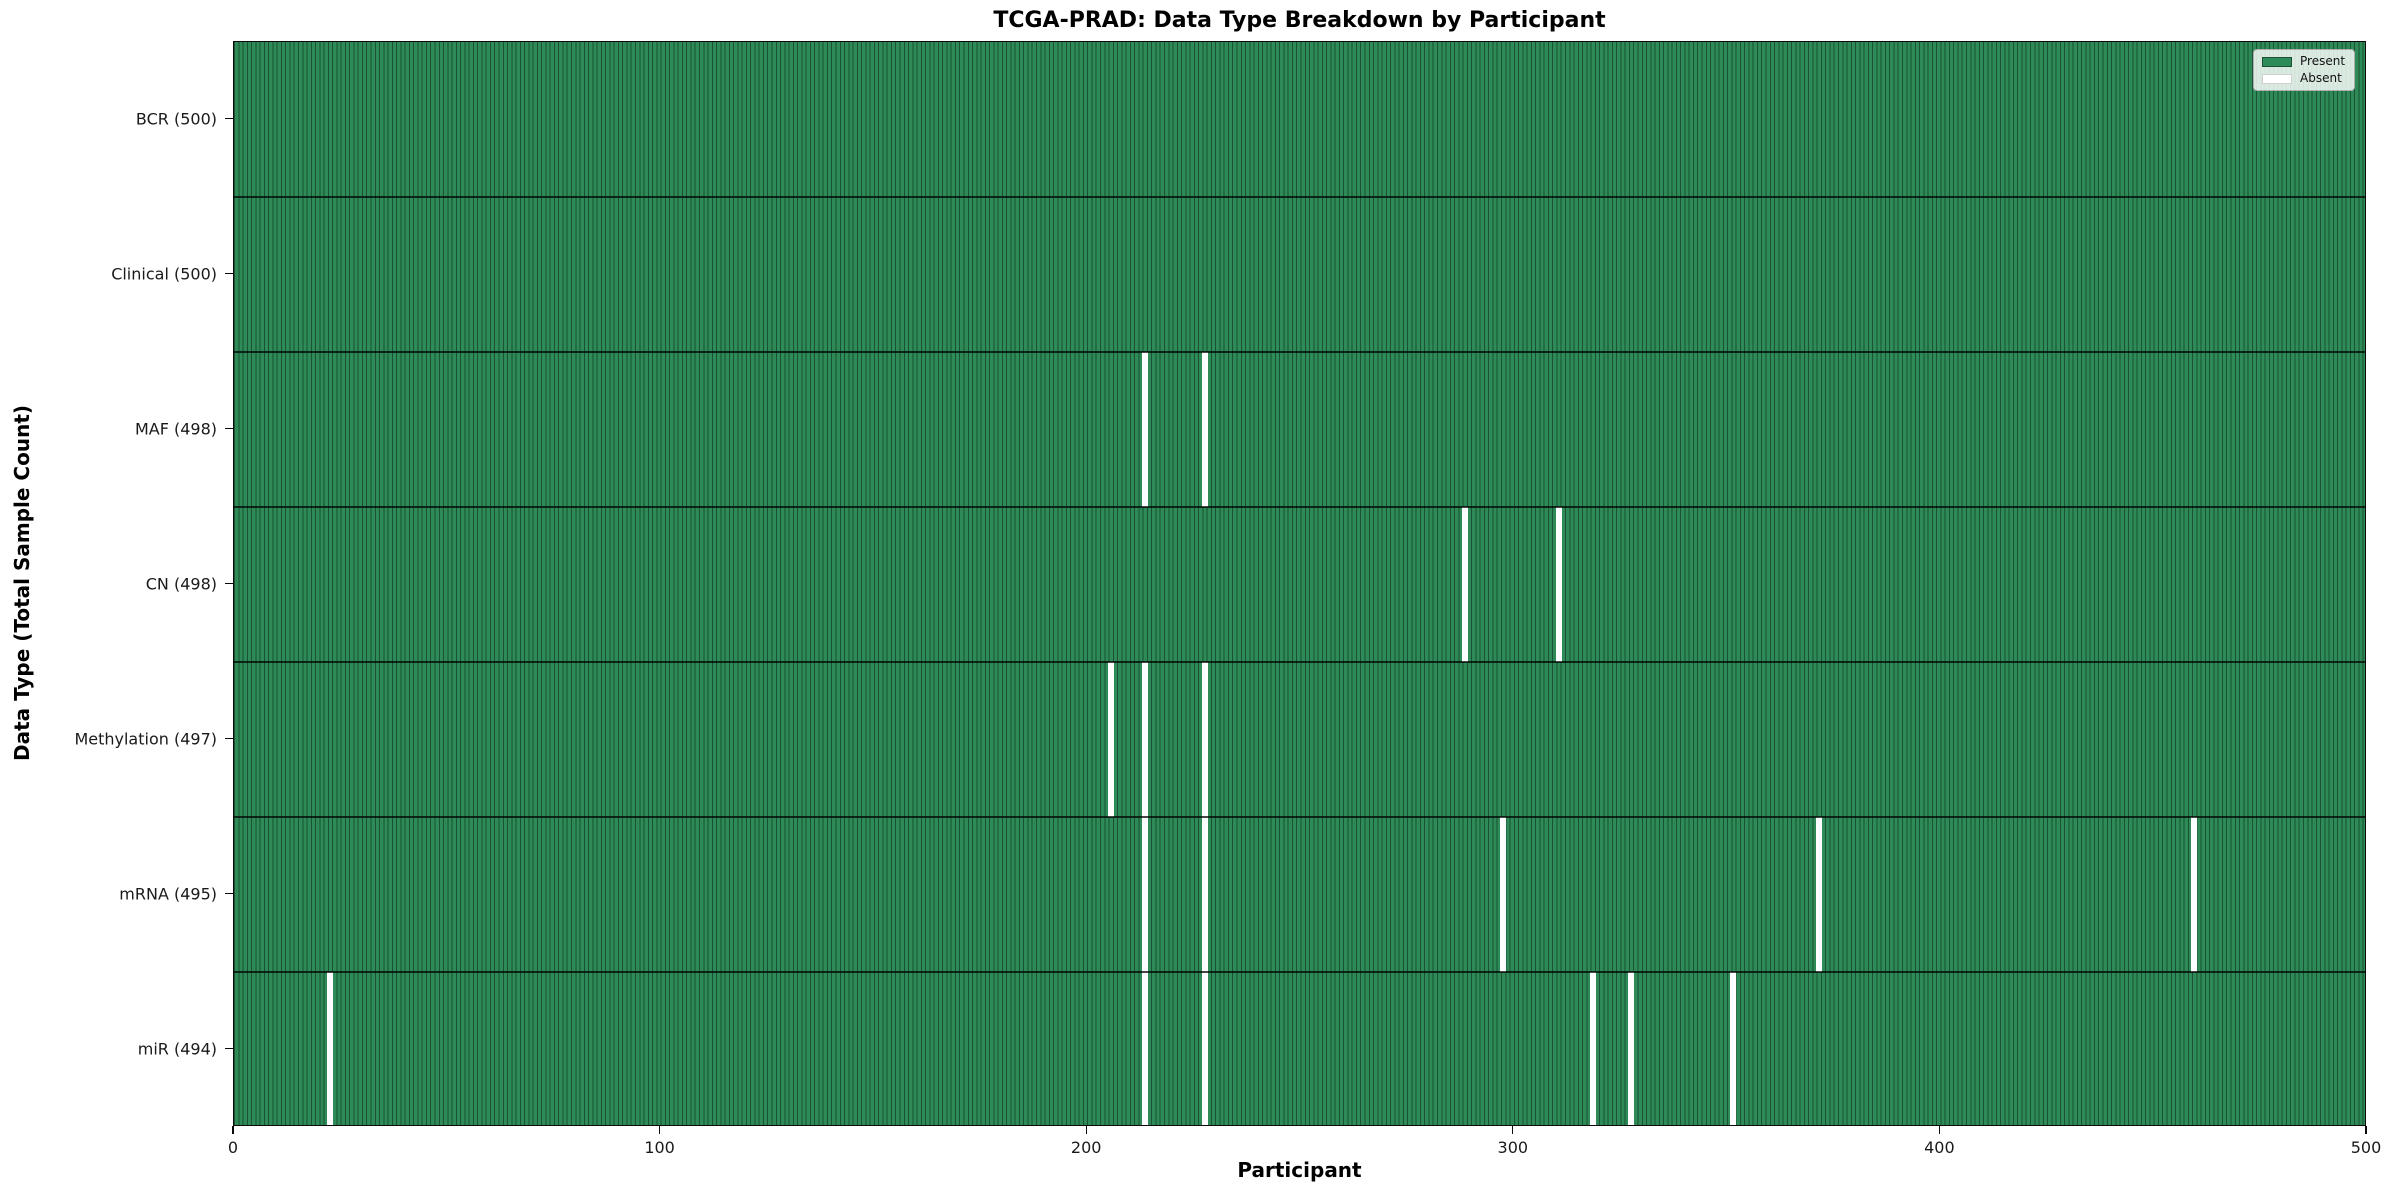 This screenshot has width=2400, height=1200. I want to click on y-tick-label-MAF: MAF (498), so click(175, 428).